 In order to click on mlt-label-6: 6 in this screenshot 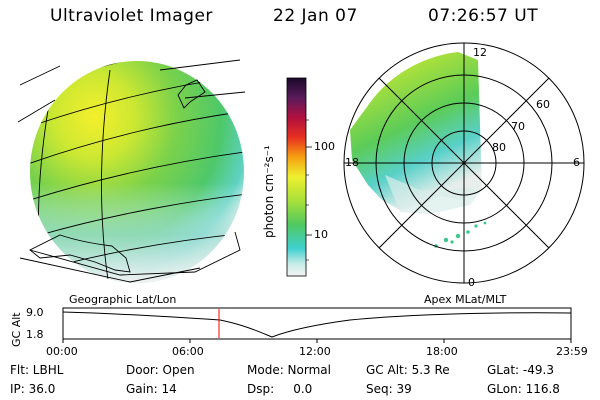, I will do `click(576, 162)`.